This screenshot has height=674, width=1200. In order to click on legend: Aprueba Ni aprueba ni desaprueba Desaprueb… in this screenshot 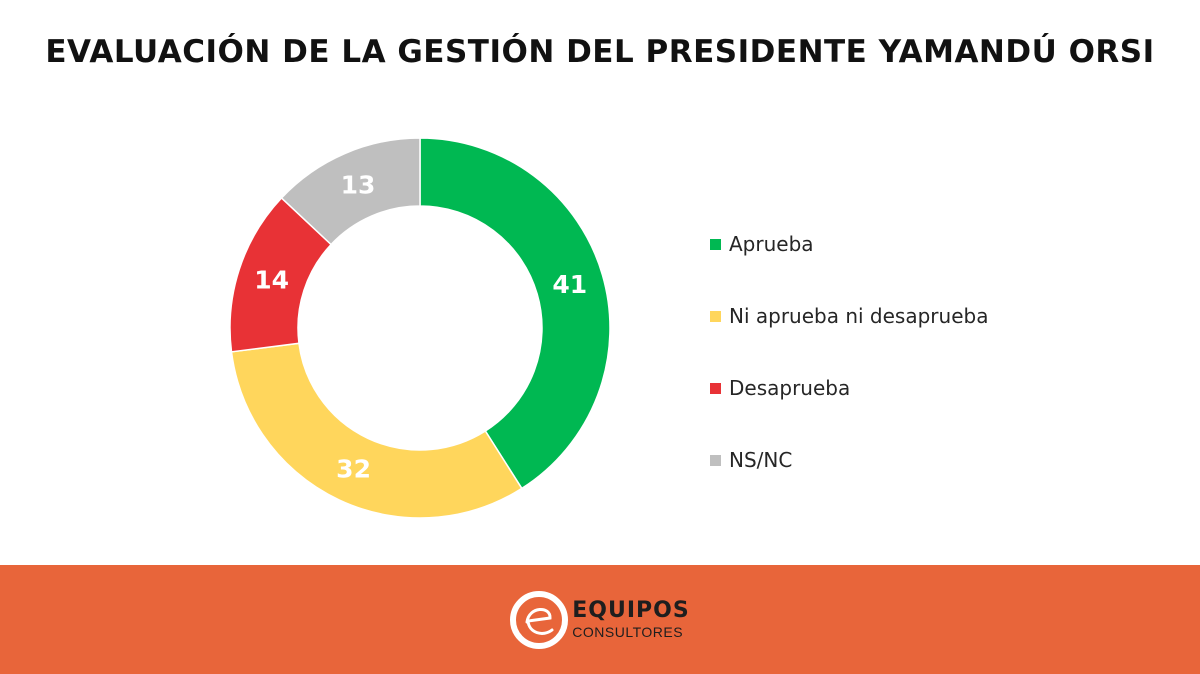, I will do `click(920, 352)`.